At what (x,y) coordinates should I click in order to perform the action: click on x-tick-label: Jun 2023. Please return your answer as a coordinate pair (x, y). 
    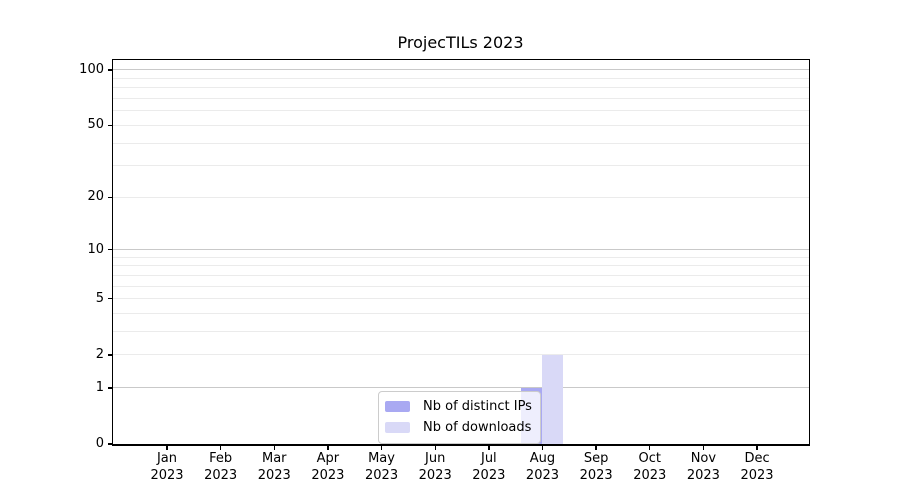
    Looking at the image, I should click on (435, 467).